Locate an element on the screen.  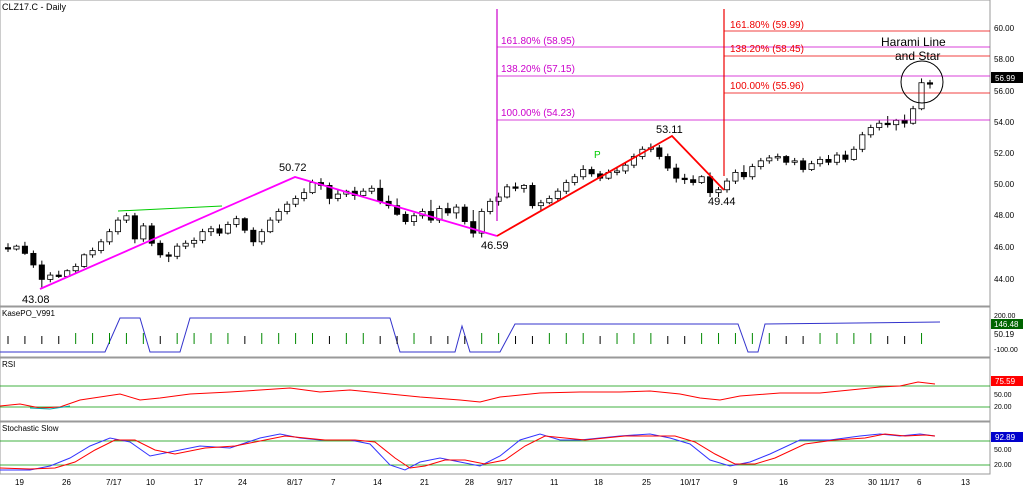
date-tick-label: 6 is located at coordinates (919, 482).